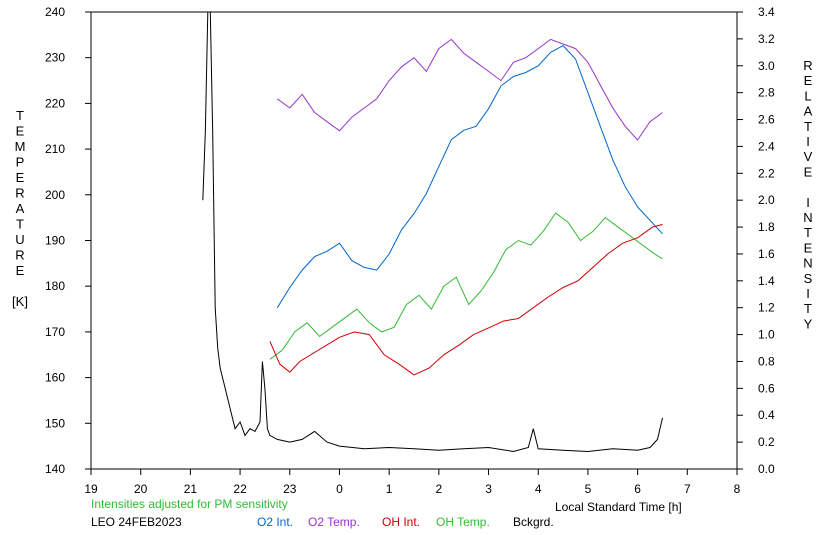 Image resolution: width=828 pixels, height=535 pixels. Describe the element at coordinates (463, 522) in the screenshot. I see `legend-item: OH Temp.` at that location.